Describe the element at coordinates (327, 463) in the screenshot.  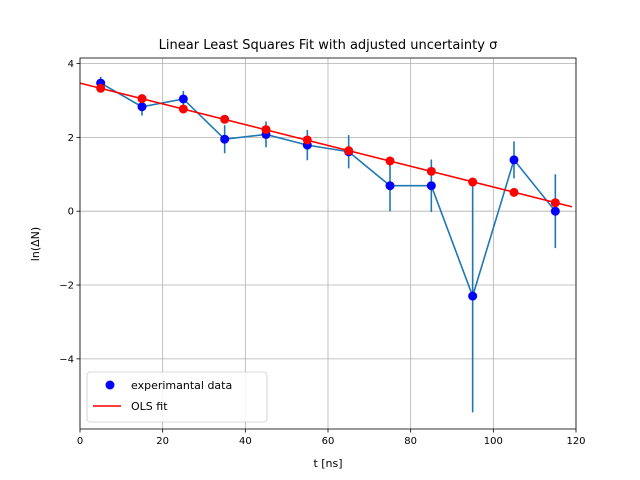
I see `x-axis-label: t [ns]` at that location.